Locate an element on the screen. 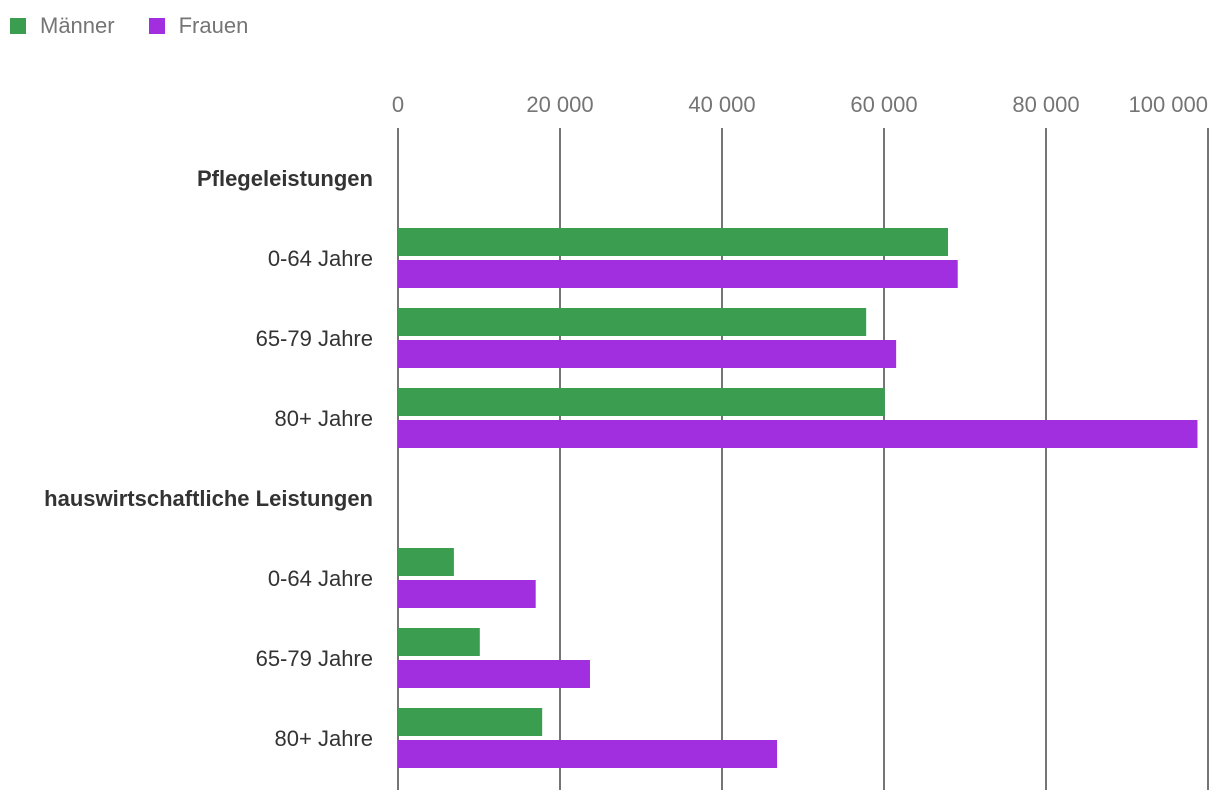 This screenshot has width=1220, height=800. x-tick-label: 100 000 is located at coordinates (1168, 104).